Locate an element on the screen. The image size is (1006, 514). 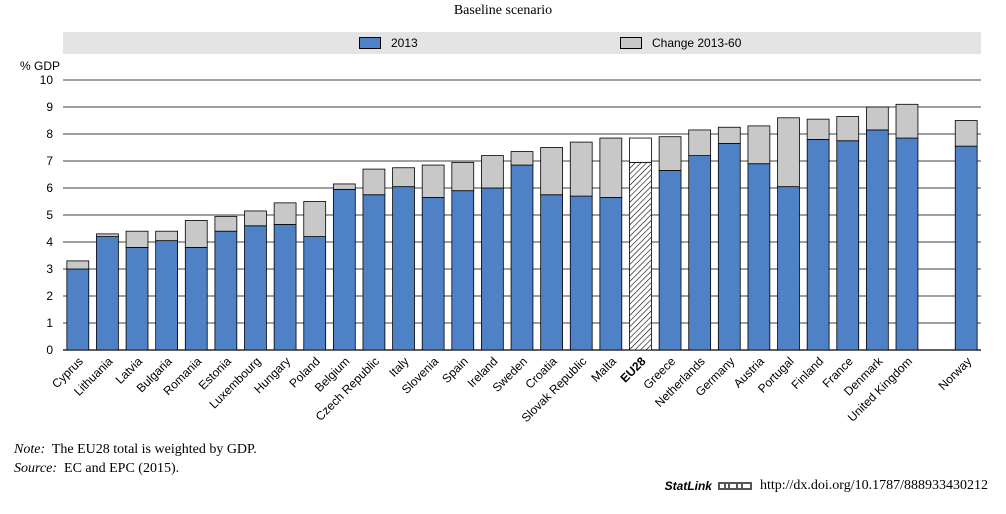
source-text: EC and EPC (2015). is located at coordinates (122, 468).